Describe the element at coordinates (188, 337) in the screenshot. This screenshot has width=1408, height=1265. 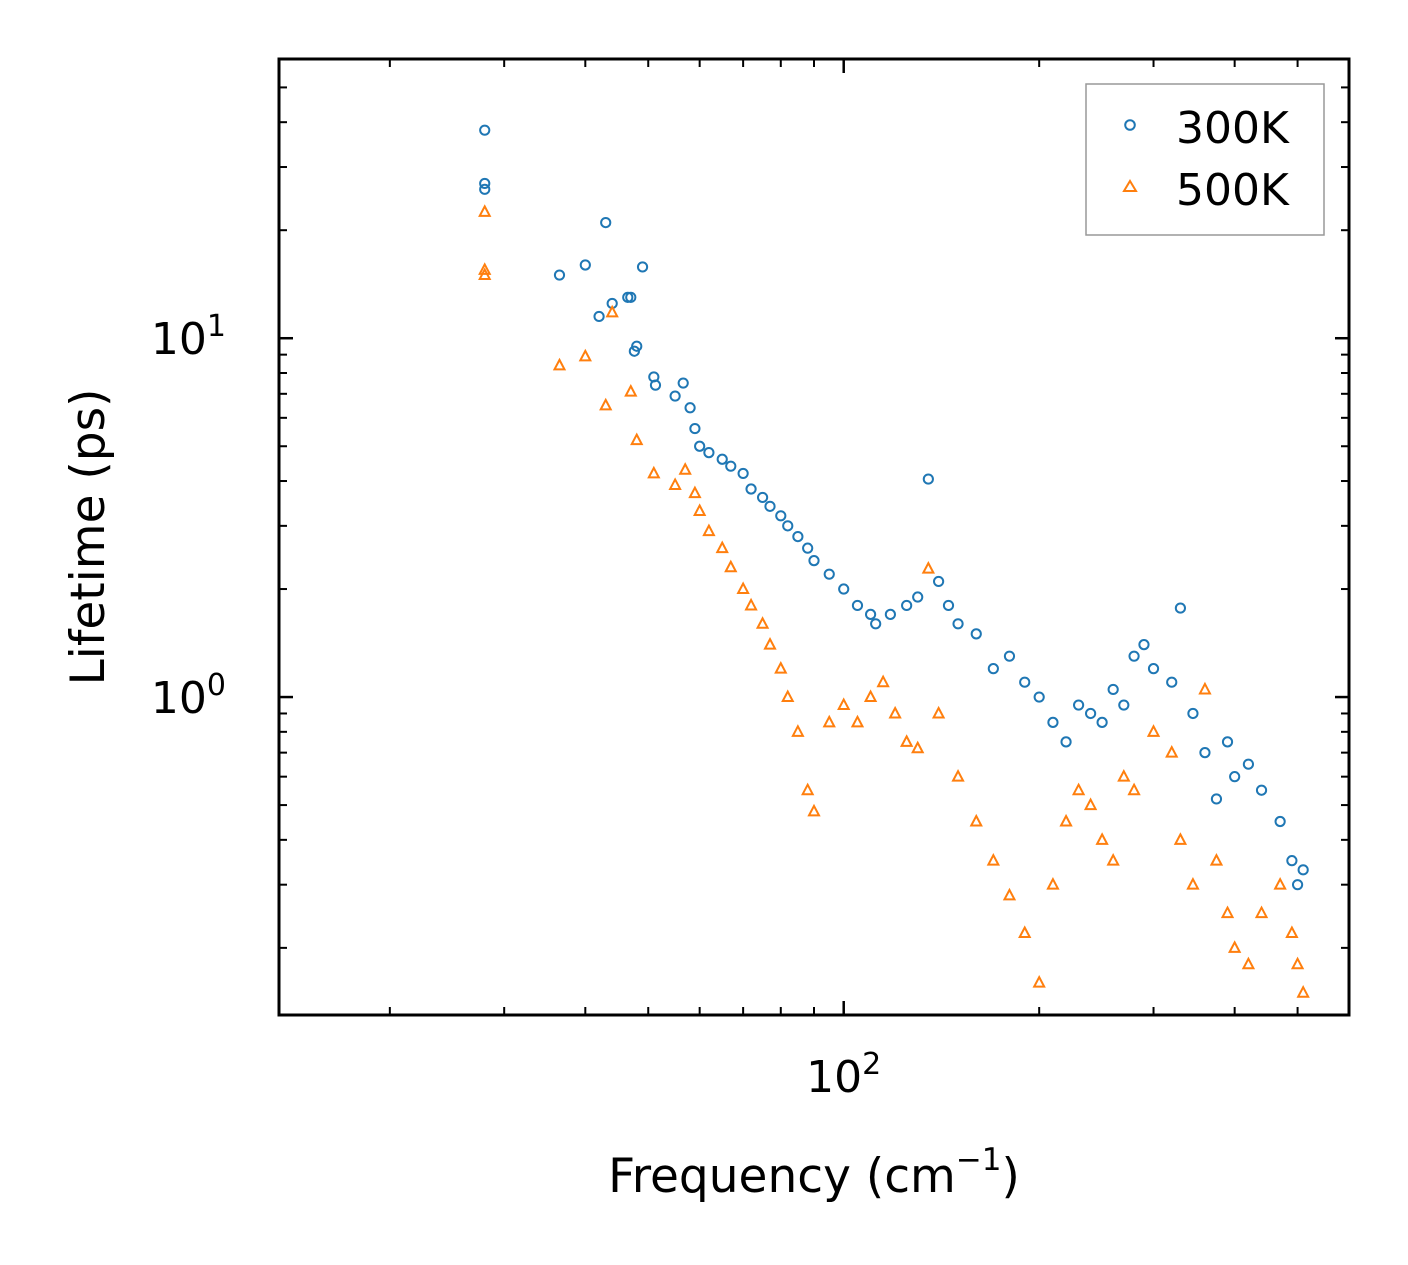
I see `y-tick-label: 101` at that location.